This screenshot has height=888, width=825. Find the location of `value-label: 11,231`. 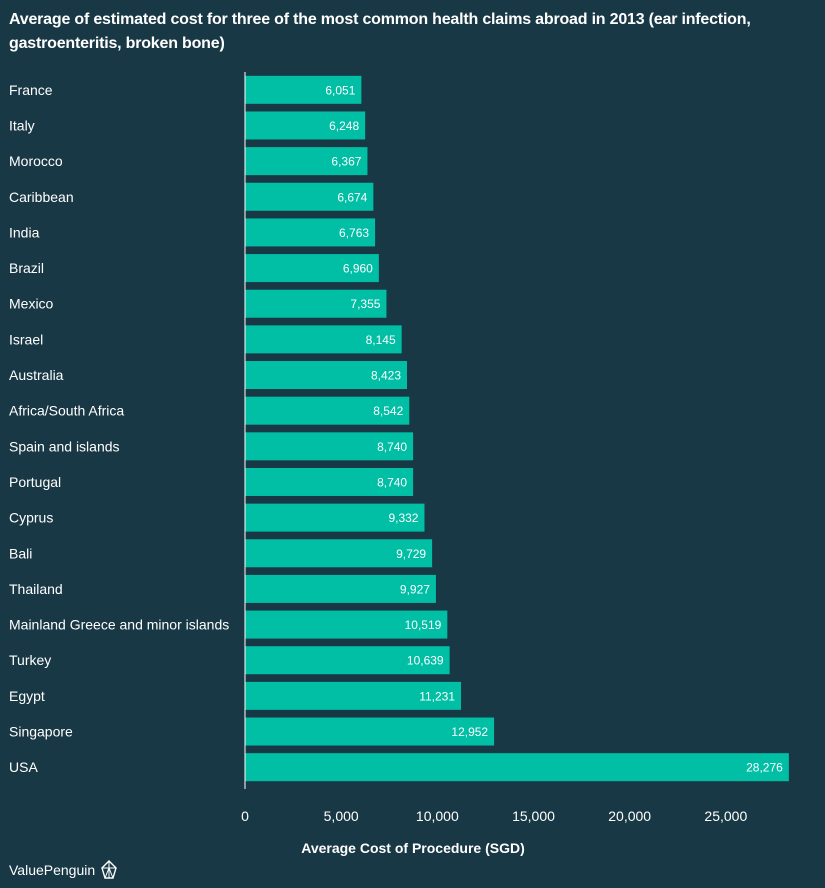

value-label: 11,231 is located at coordinates (437, 696).